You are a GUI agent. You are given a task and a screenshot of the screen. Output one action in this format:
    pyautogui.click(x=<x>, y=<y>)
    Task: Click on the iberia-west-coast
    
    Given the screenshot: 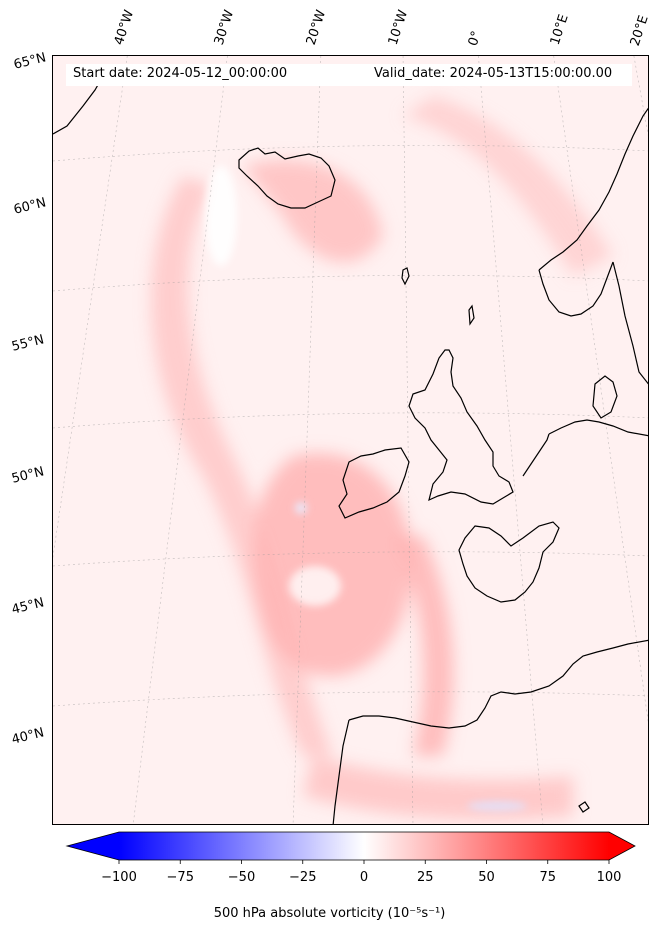 What is the action you would take?
    pyautogui.click(x=341, y=771)
    